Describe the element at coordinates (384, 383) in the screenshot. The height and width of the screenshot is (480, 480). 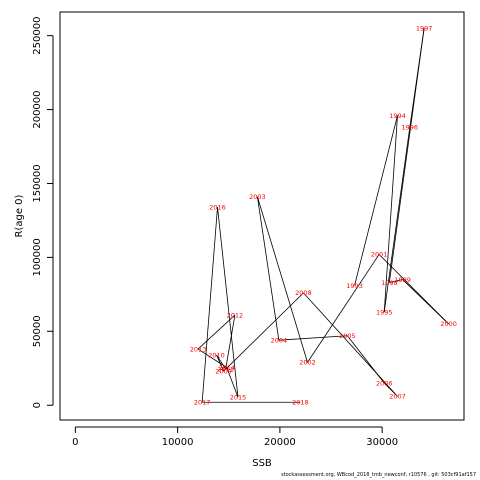
I see `year-label-2006: 2006` at that location.